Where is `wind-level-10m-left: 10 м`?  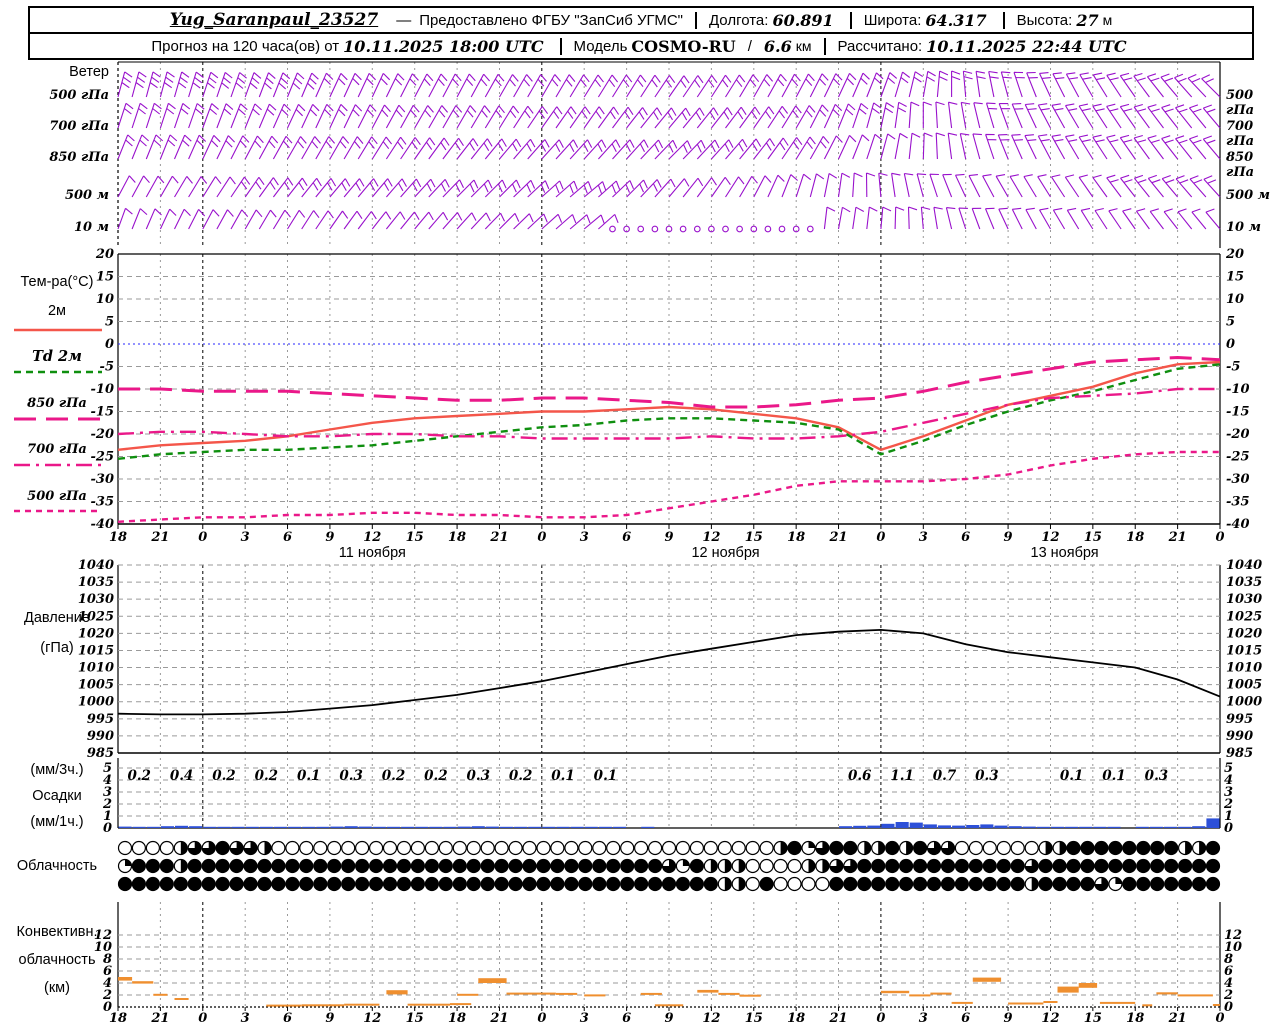 wind-level-10m-left: 10 м is located at coordinates (91, 227).